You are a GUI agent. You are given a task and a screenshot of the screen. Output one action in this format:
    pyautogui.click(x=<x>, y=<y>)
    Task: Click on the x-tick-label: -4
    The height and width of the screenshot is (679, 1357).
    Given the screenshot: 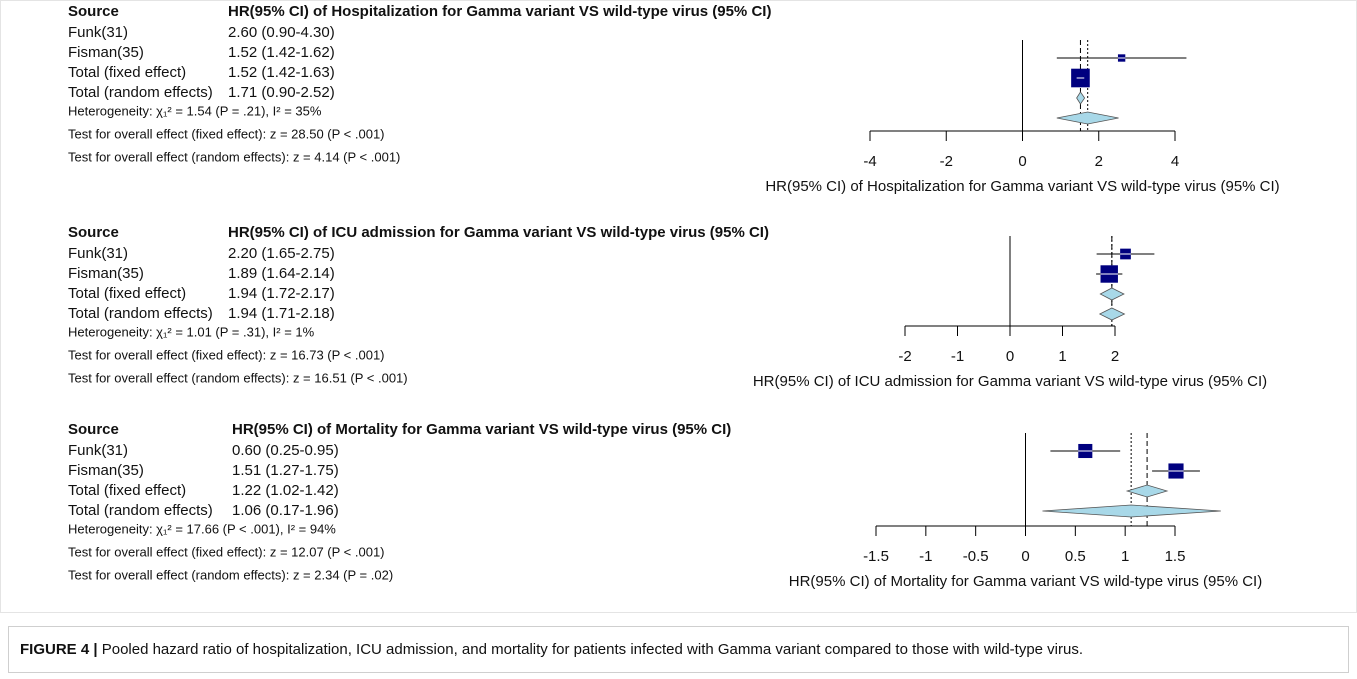 What is the action you would take?
    pyautogui.click(x=869, y=161)
    